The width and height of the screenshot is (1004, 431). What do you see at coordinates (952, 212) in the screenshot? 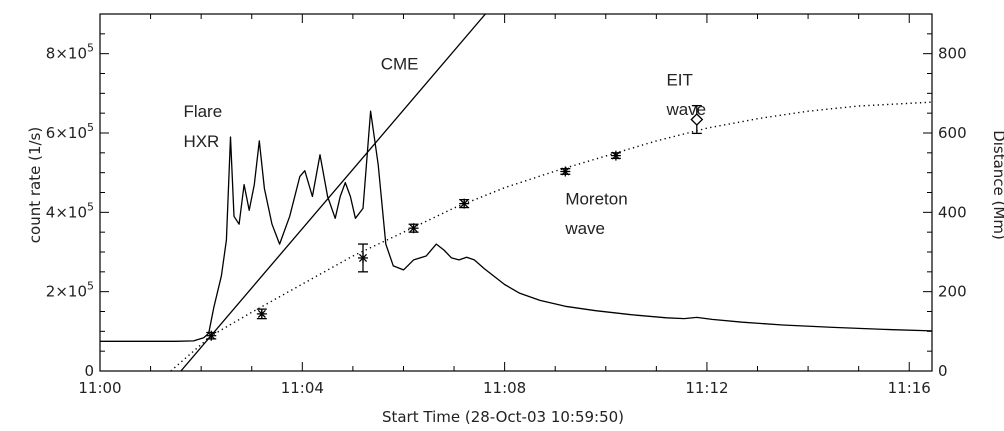
I see `y2-tick-label: 400` at bounding box center [952, 212].